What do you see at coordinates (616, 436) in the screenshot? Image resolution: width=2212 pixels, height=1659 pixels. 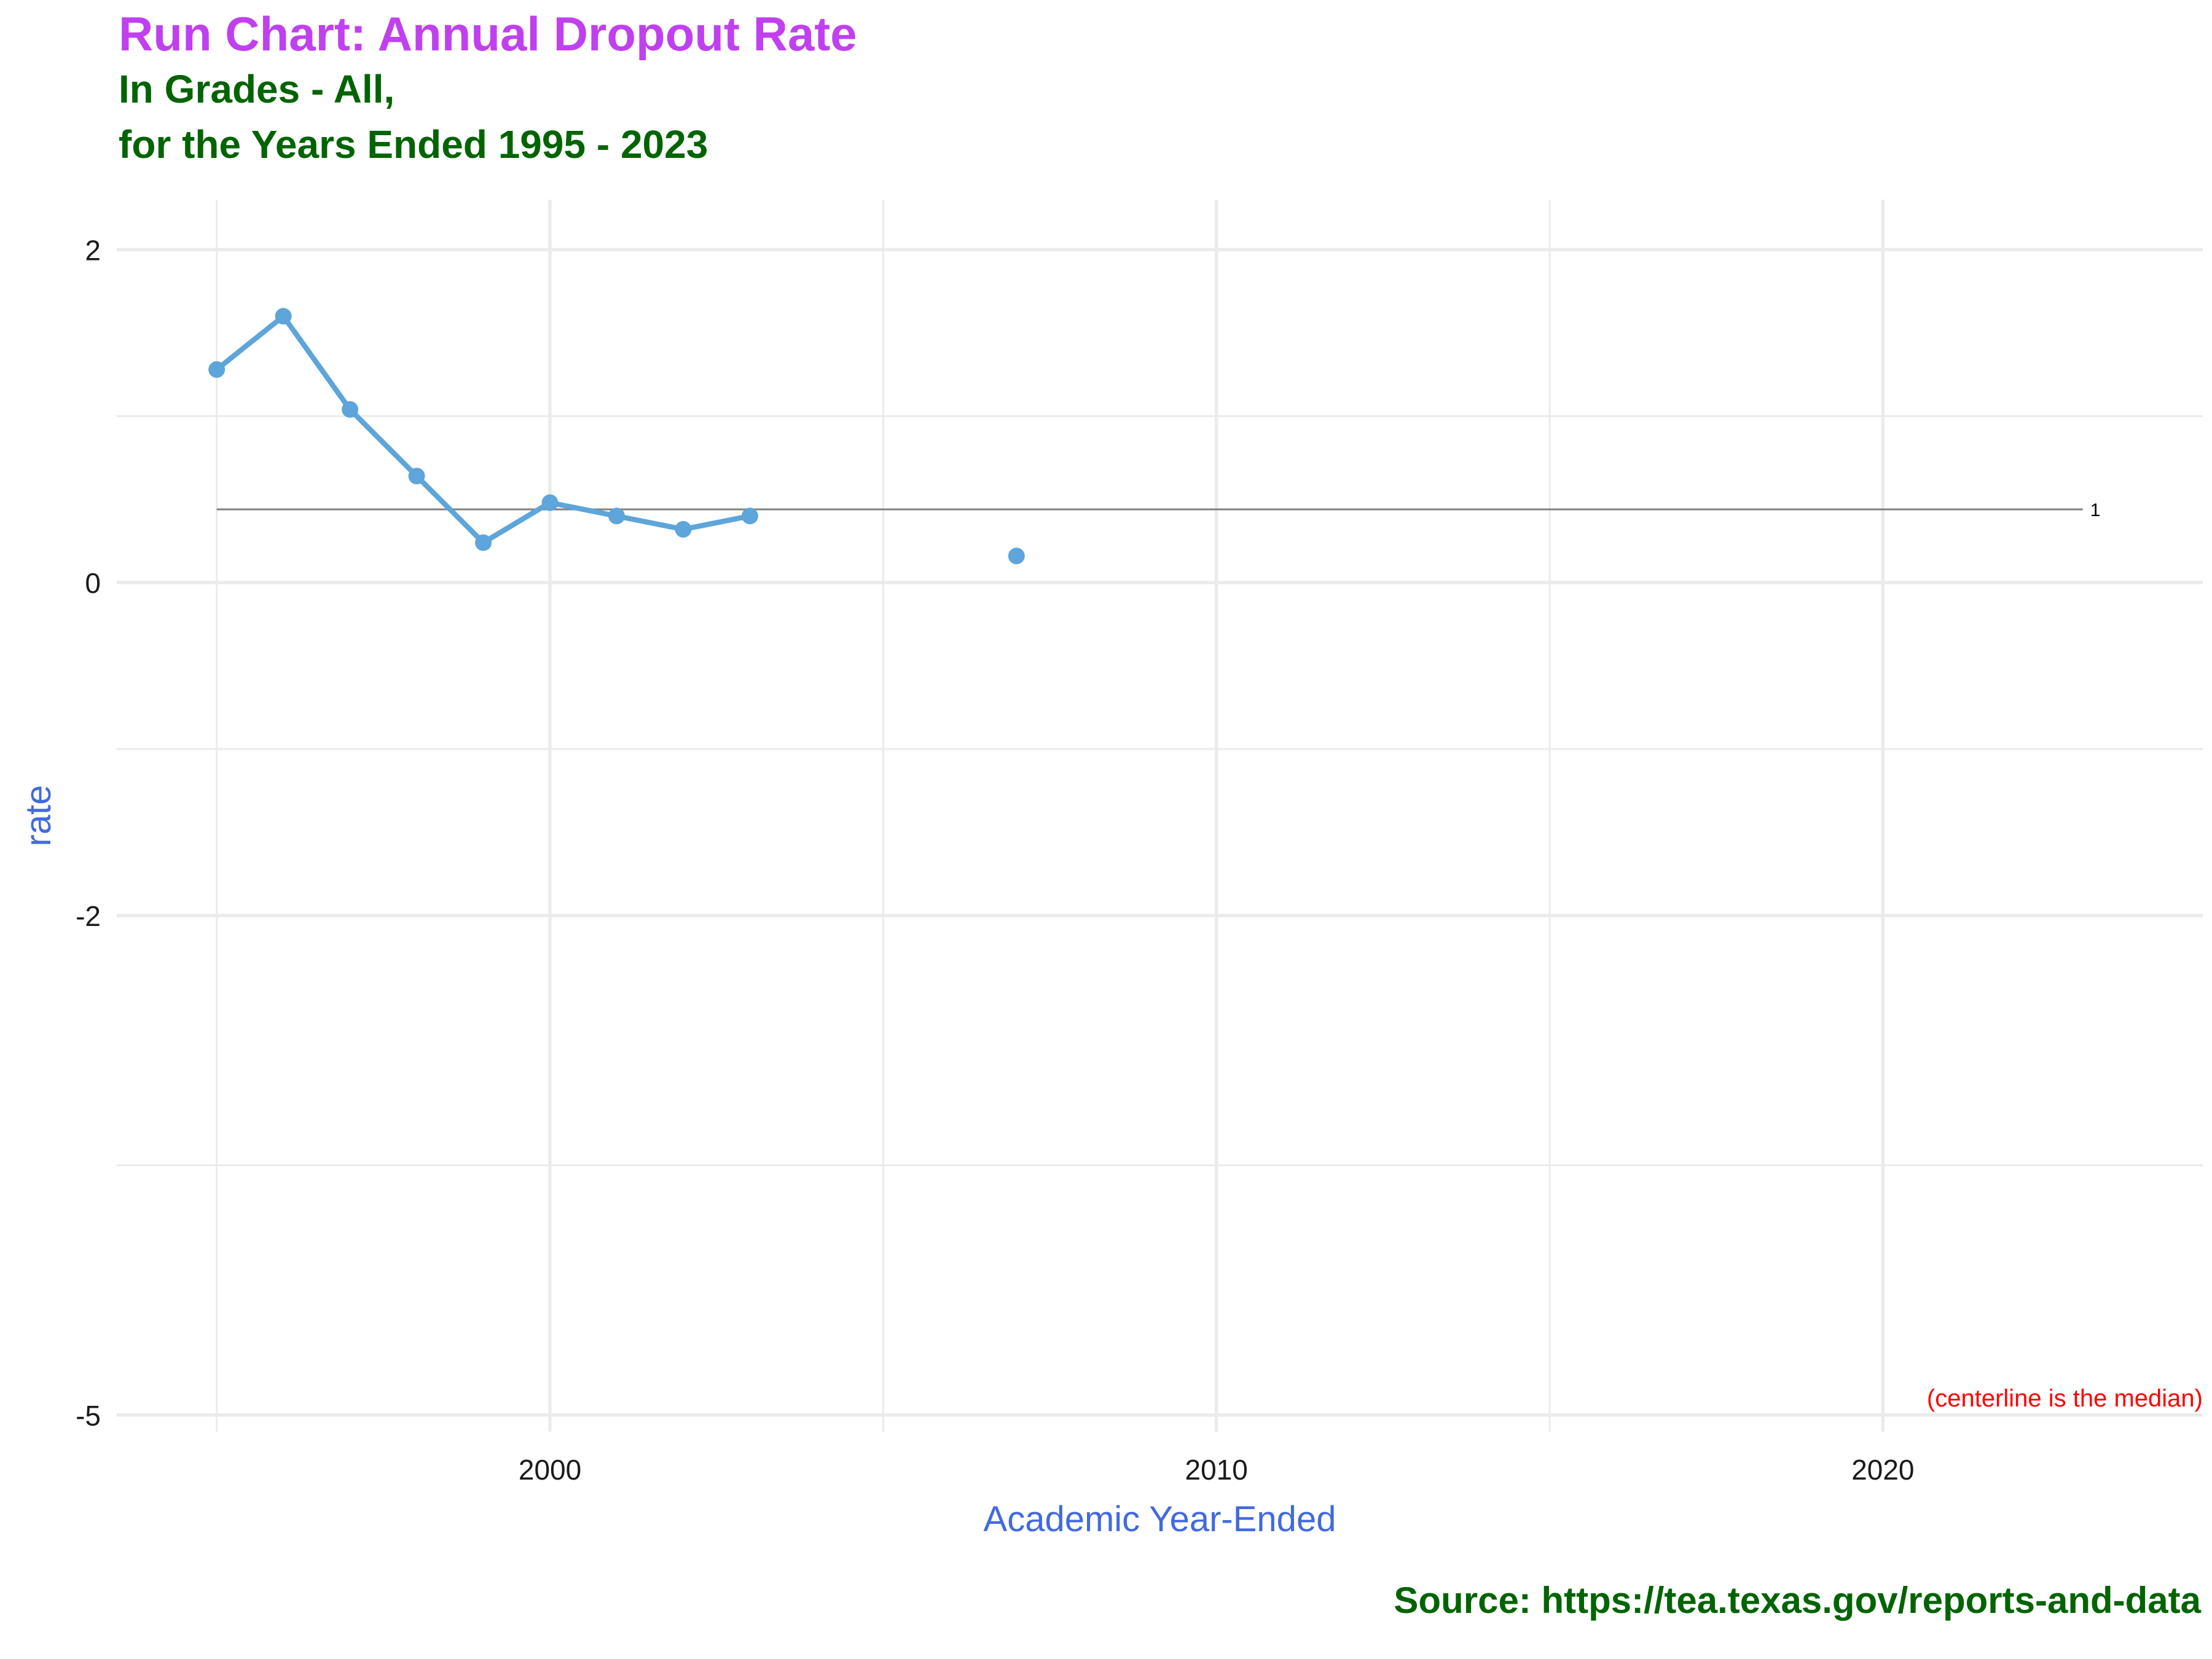 I see `series-layer` at bounding box center [616, 436].